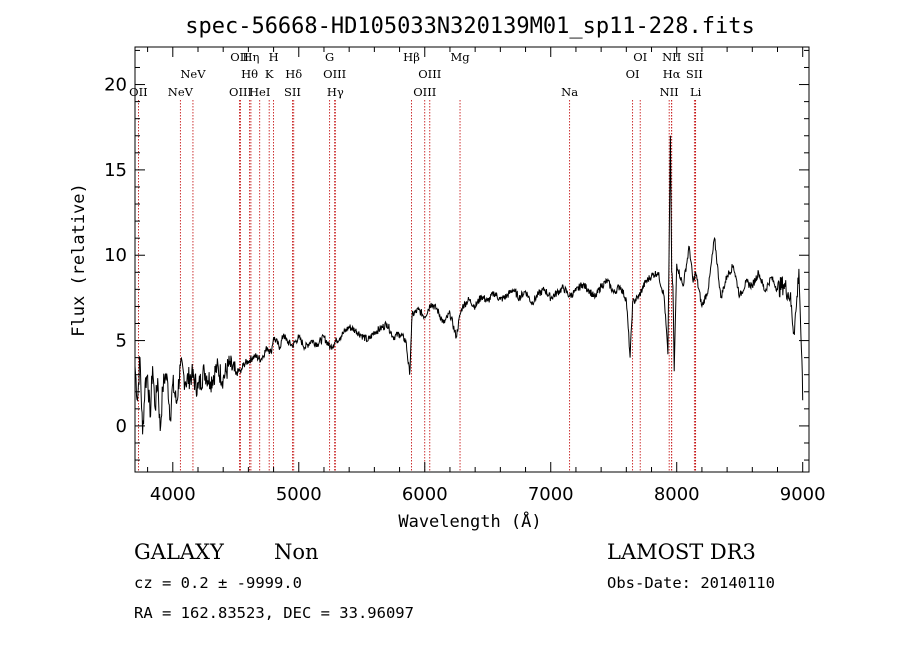  I want to click on object-subclass: Non, so click(296, 552).